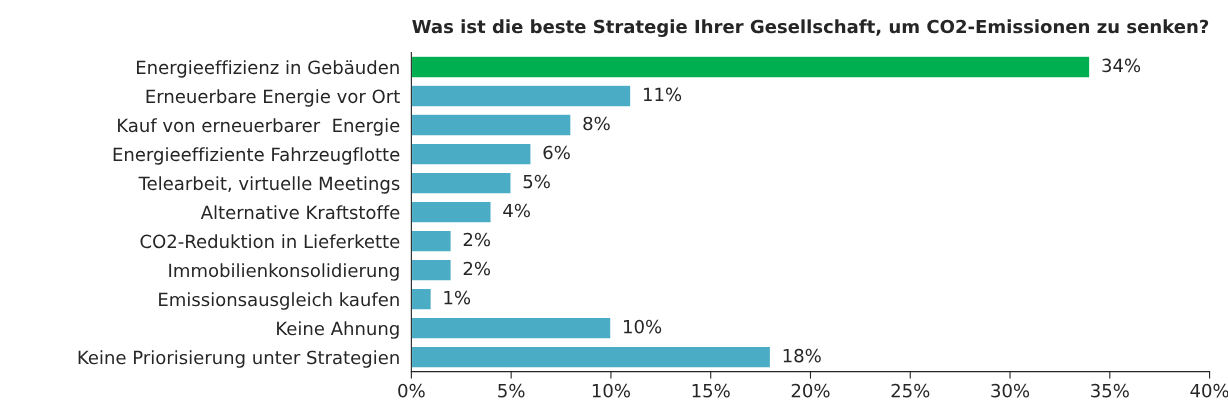  Describe the element at coordinates (516, 210) in the screenshot. I see `data-label: 4%` at that location.